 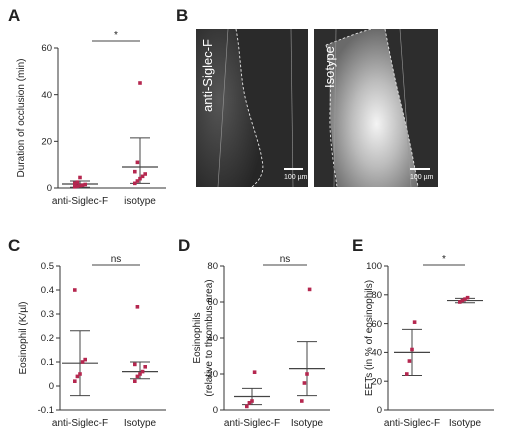 What do you see at coordinates (47, 338) in the screenshot?
I see `y-tick-label-c: 0.2` at bounding box center [47, 338].